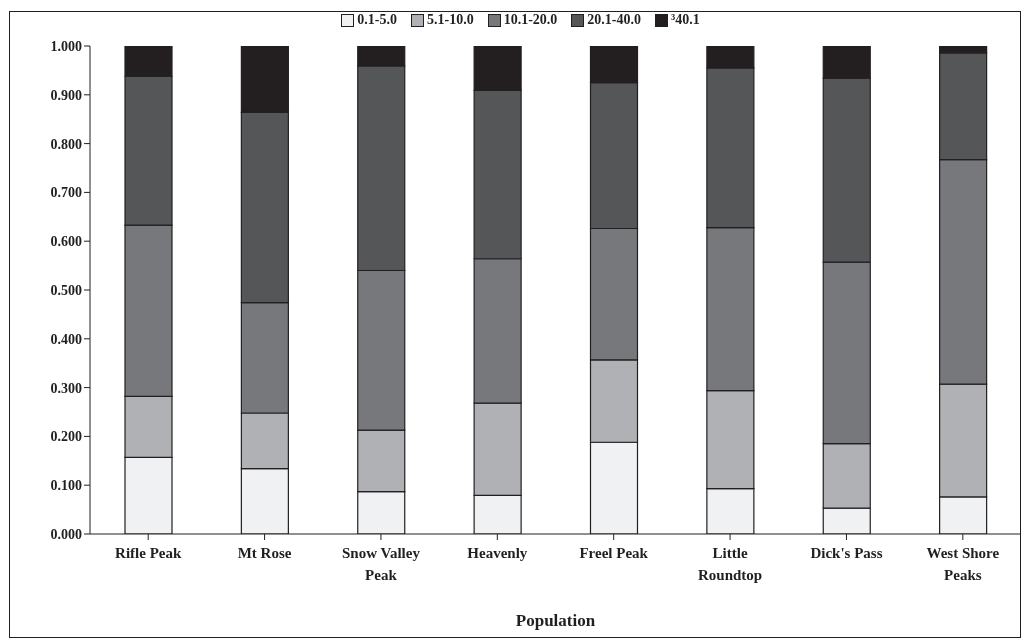  I want to click on x-tick-label: Rifle Peak, so click(148, 553).